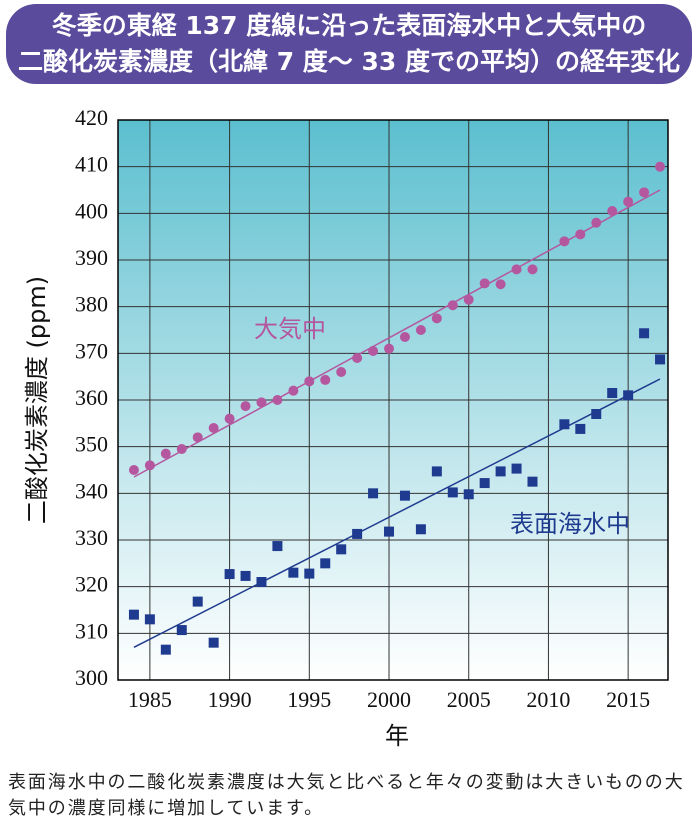 The image size is (698, 829). Describe the element at coordinates (389, 699) in the screenshot. I see `x-tick-label: 2000` at that location.